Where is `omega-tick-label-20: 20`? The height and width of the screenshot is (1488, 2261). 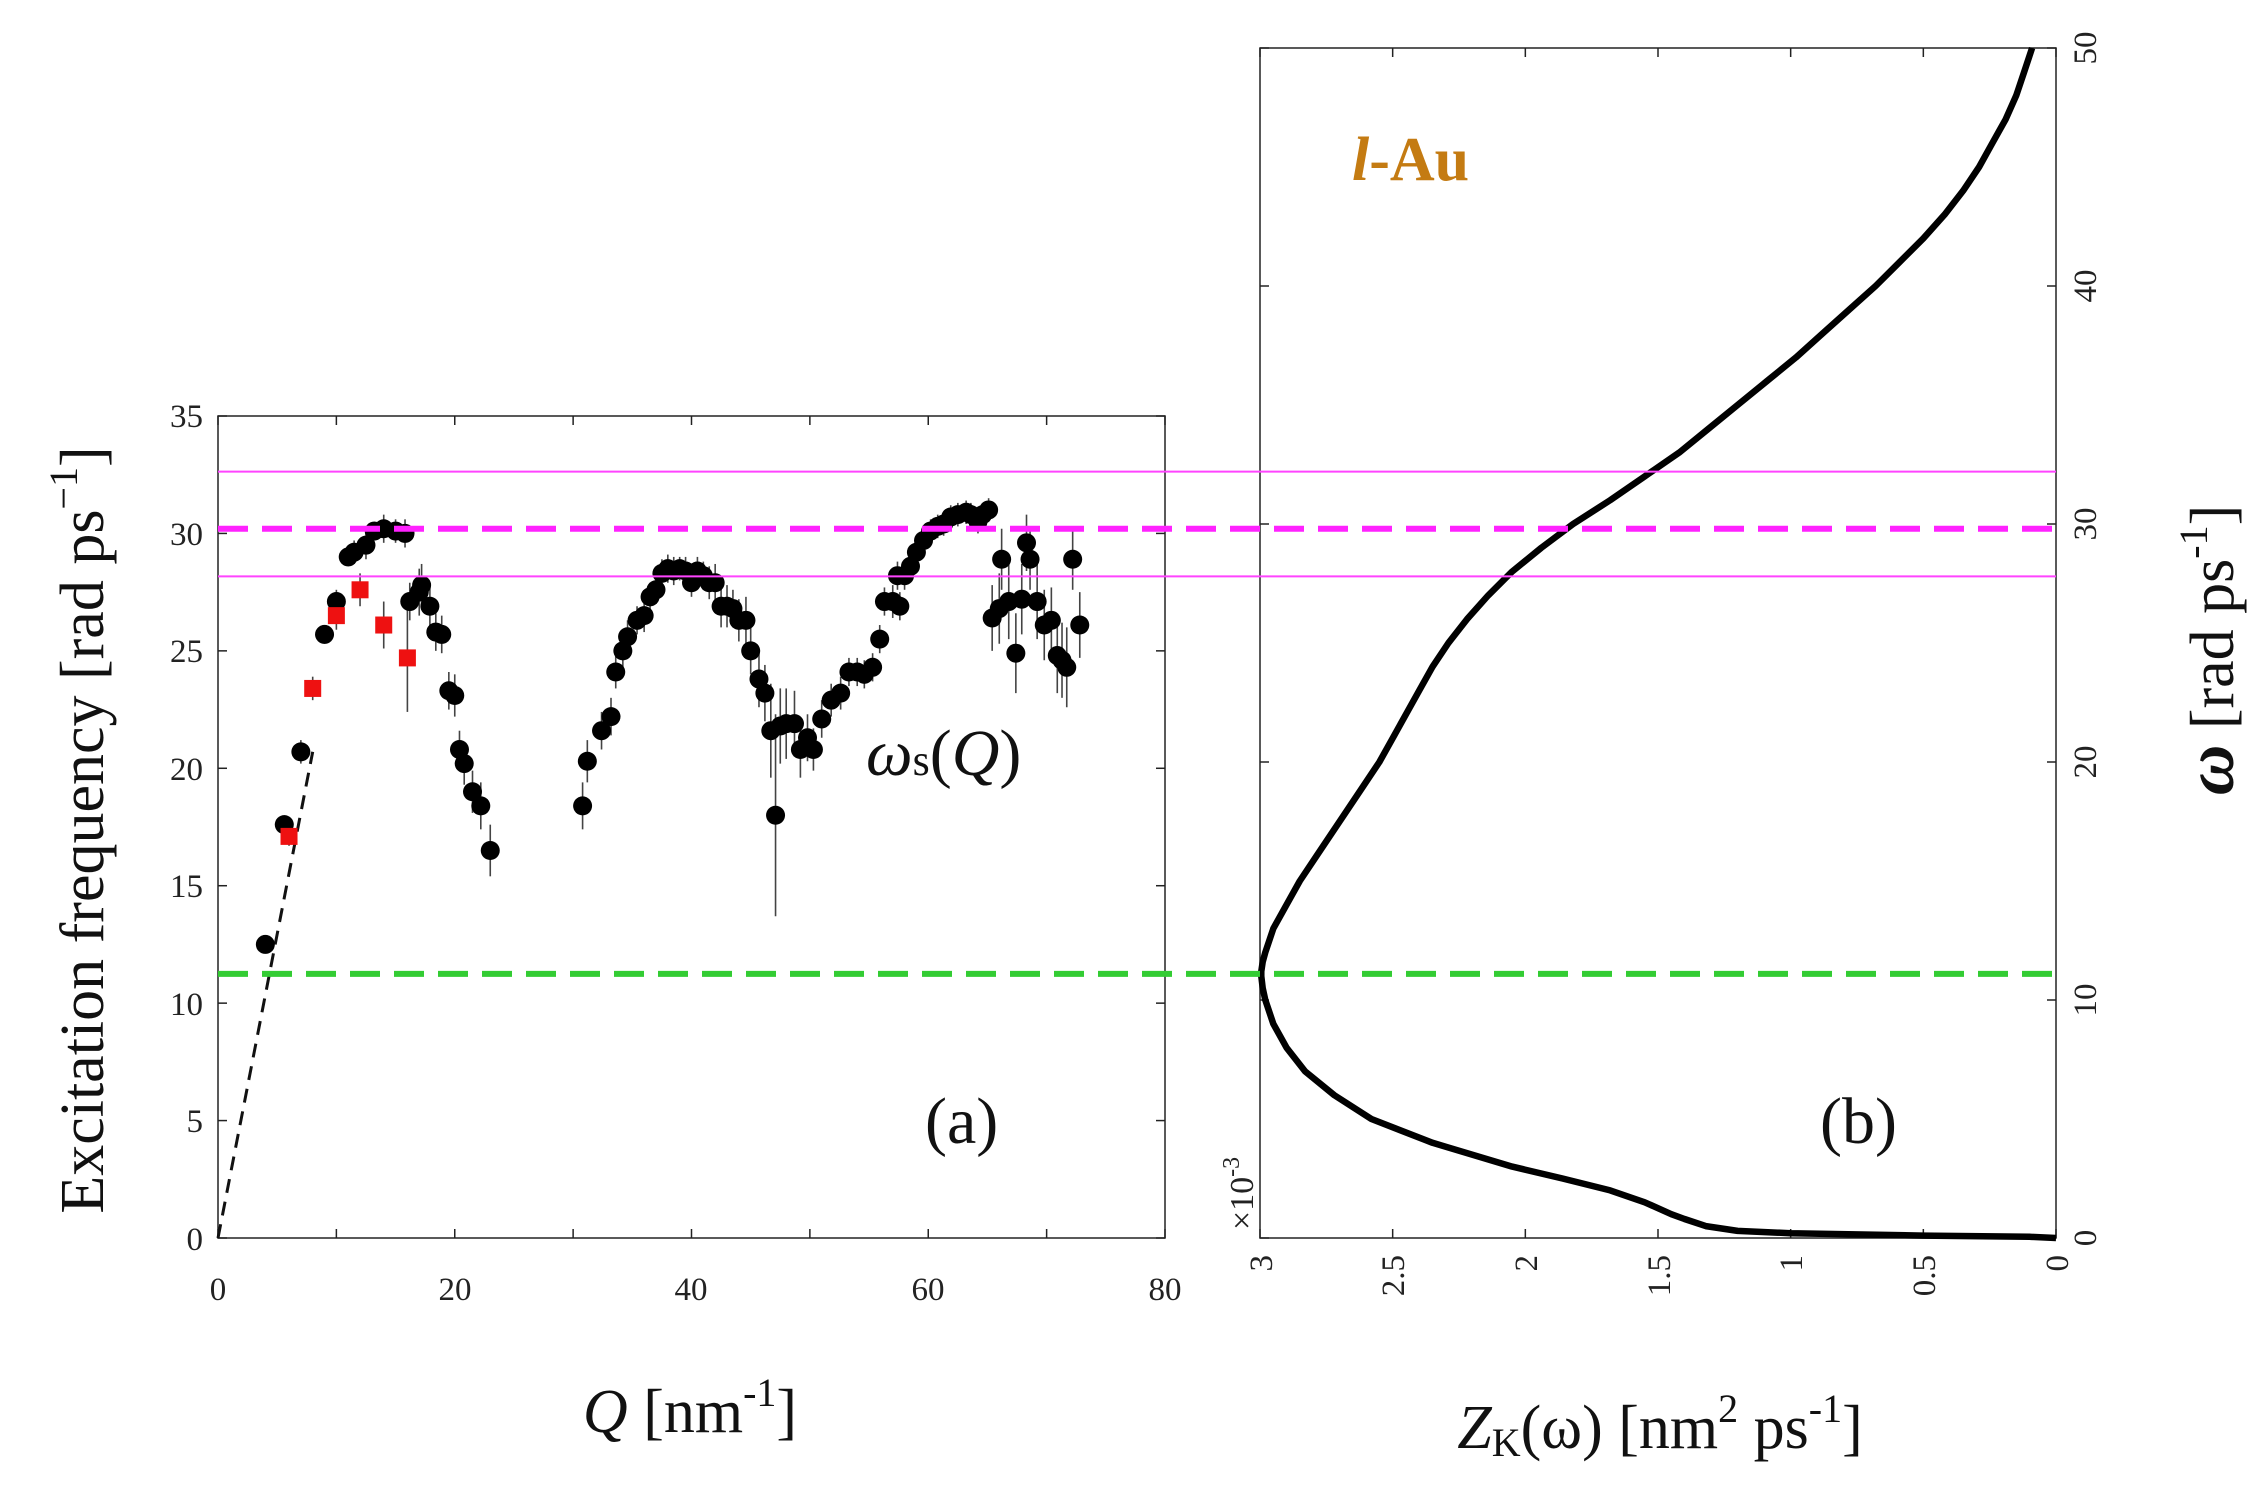 omega-tick-label-20: 20 is located at coordinates (2086, 762).